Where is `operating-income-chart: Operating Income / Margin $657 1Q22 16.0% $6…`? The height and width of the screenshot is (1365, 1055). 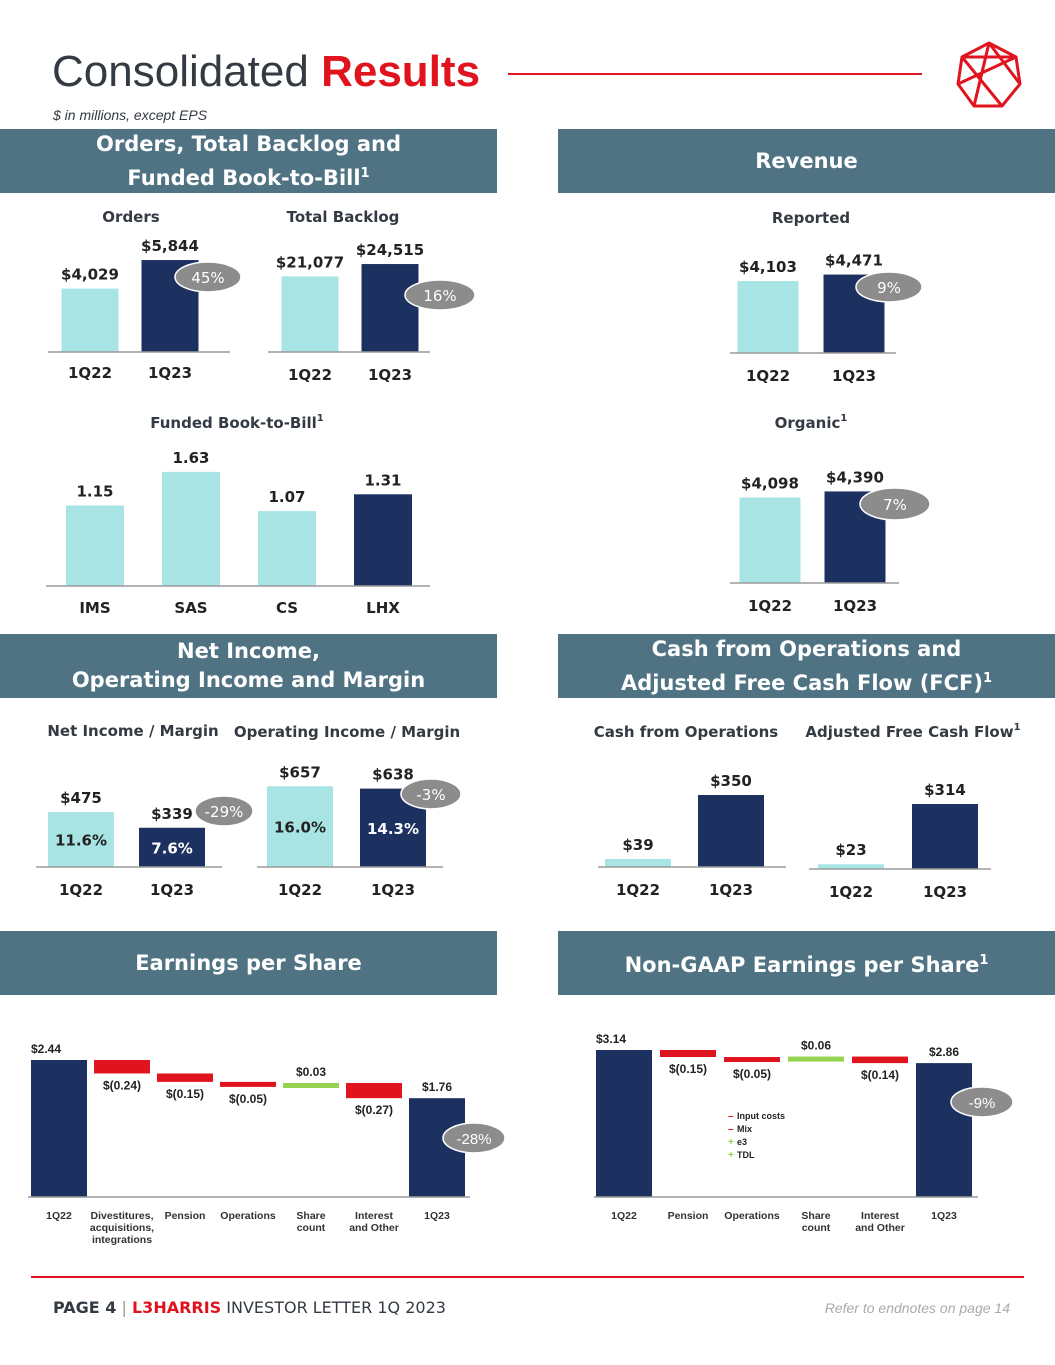
operating-income-chart: Operating Income / Margin $657 1Q22 16.0% $6… is located at coordinates (348, 811).